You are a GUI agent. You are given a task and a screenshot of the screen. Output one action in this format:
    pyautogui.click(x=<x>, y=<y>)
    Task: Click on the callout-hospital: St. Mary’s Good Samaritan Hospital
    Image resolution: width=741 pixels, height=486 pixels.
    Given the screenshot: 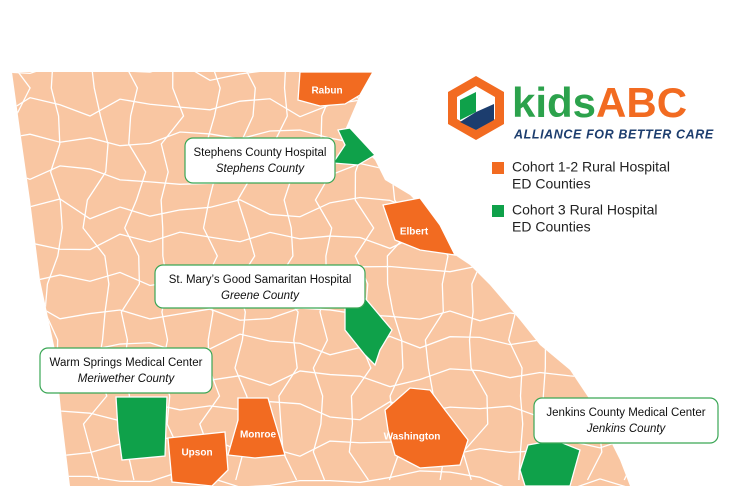 What is the action you would take?
    pyautogui.click(x=260, y=280)
    